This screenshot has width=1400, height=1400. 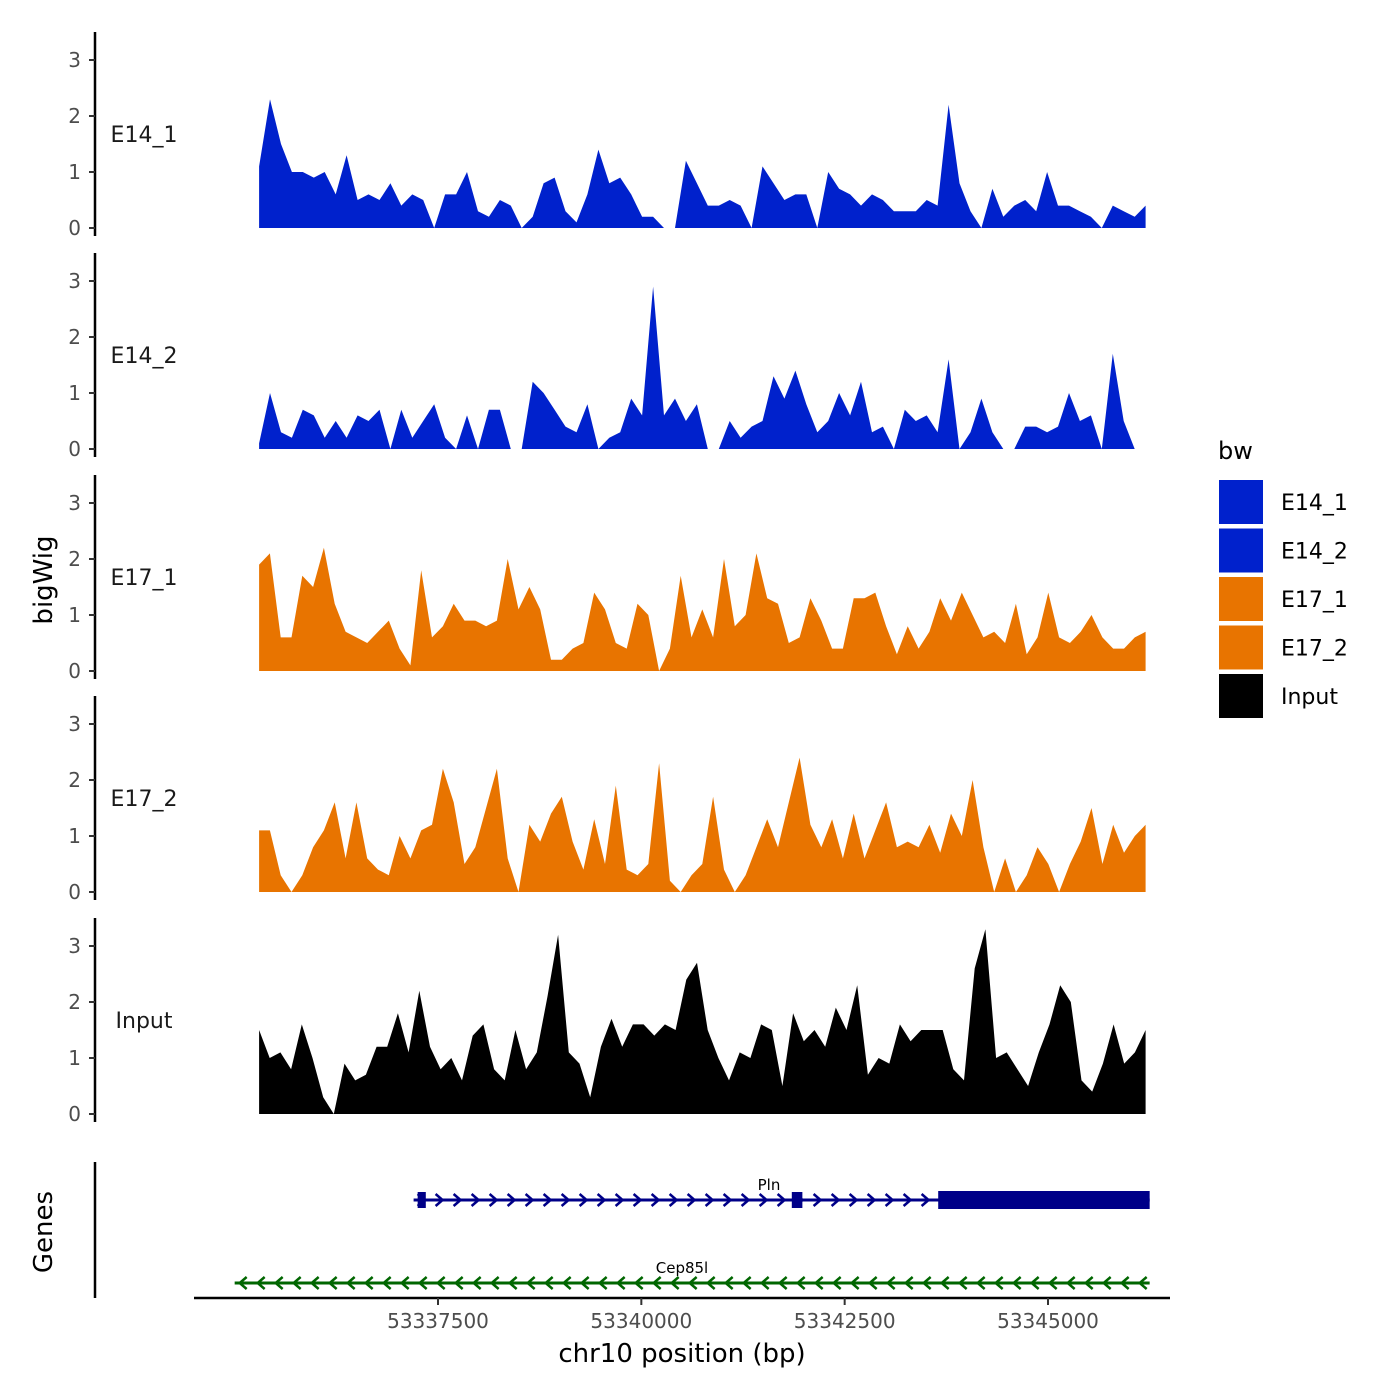 I want to click on track-label: Input, so click(x=144, y=1021).